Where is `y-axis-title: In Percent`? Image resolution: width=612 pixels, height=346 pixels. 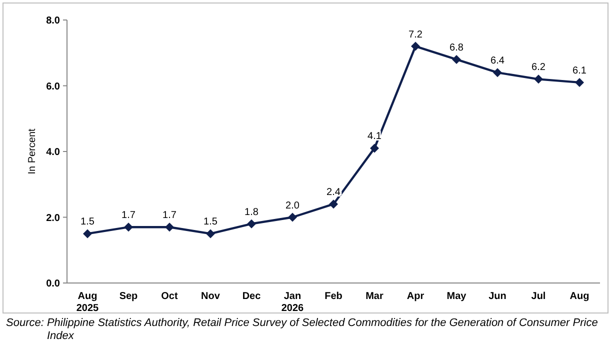 y-axis-title: In Percent is located at coordinates (32, 151).